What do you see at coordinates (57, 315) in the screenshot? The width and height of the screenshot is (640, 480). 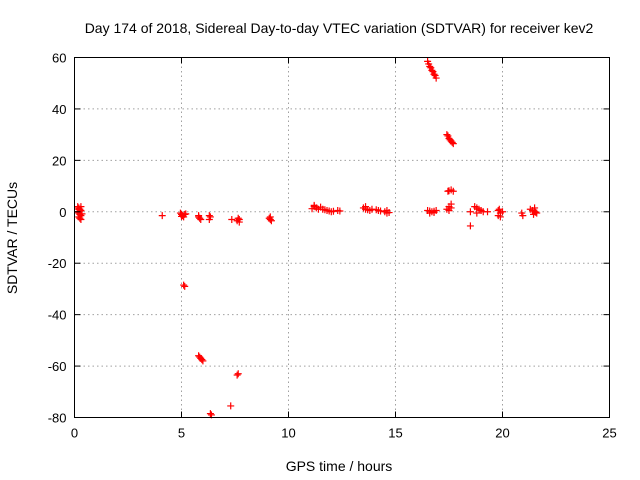 I see `y-tick-label: -40` at bounding box center [57, 315].